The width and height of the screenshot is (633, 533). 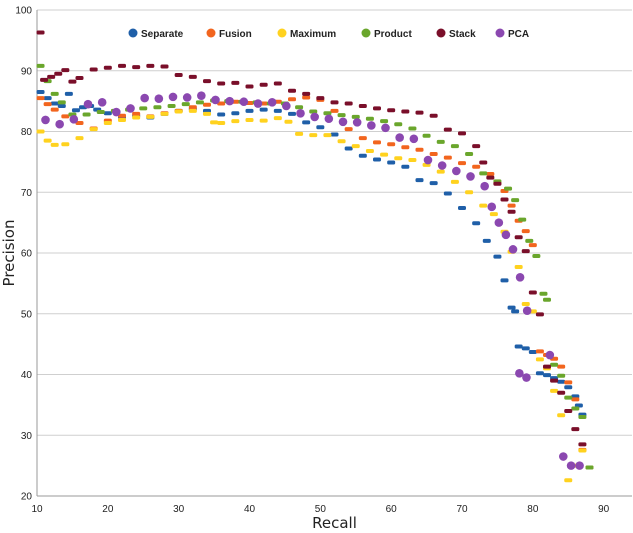 What do you see at coordinates (23, 11) in the screenshot?
I see `y-tick-label: 100` at bounding box center [23, 11].